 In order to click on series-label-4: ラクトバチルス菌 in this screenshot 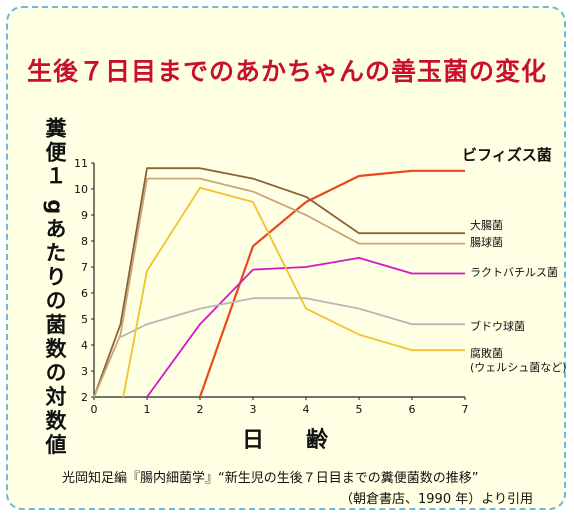, I will do `click(514, 272)`.